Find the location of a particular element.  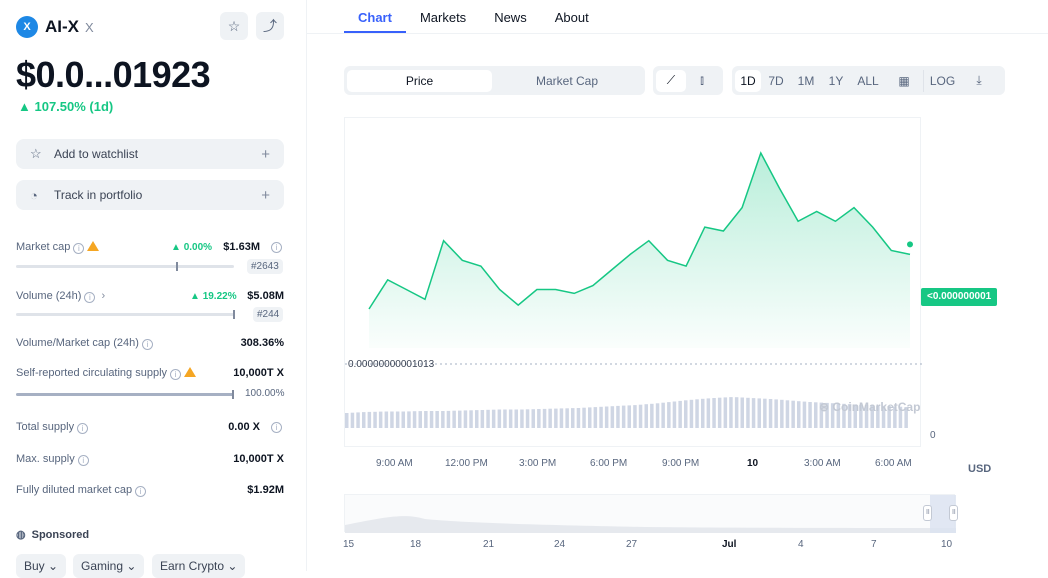

pie-chart-icon: ◔ is located at coordinates (34, 195).